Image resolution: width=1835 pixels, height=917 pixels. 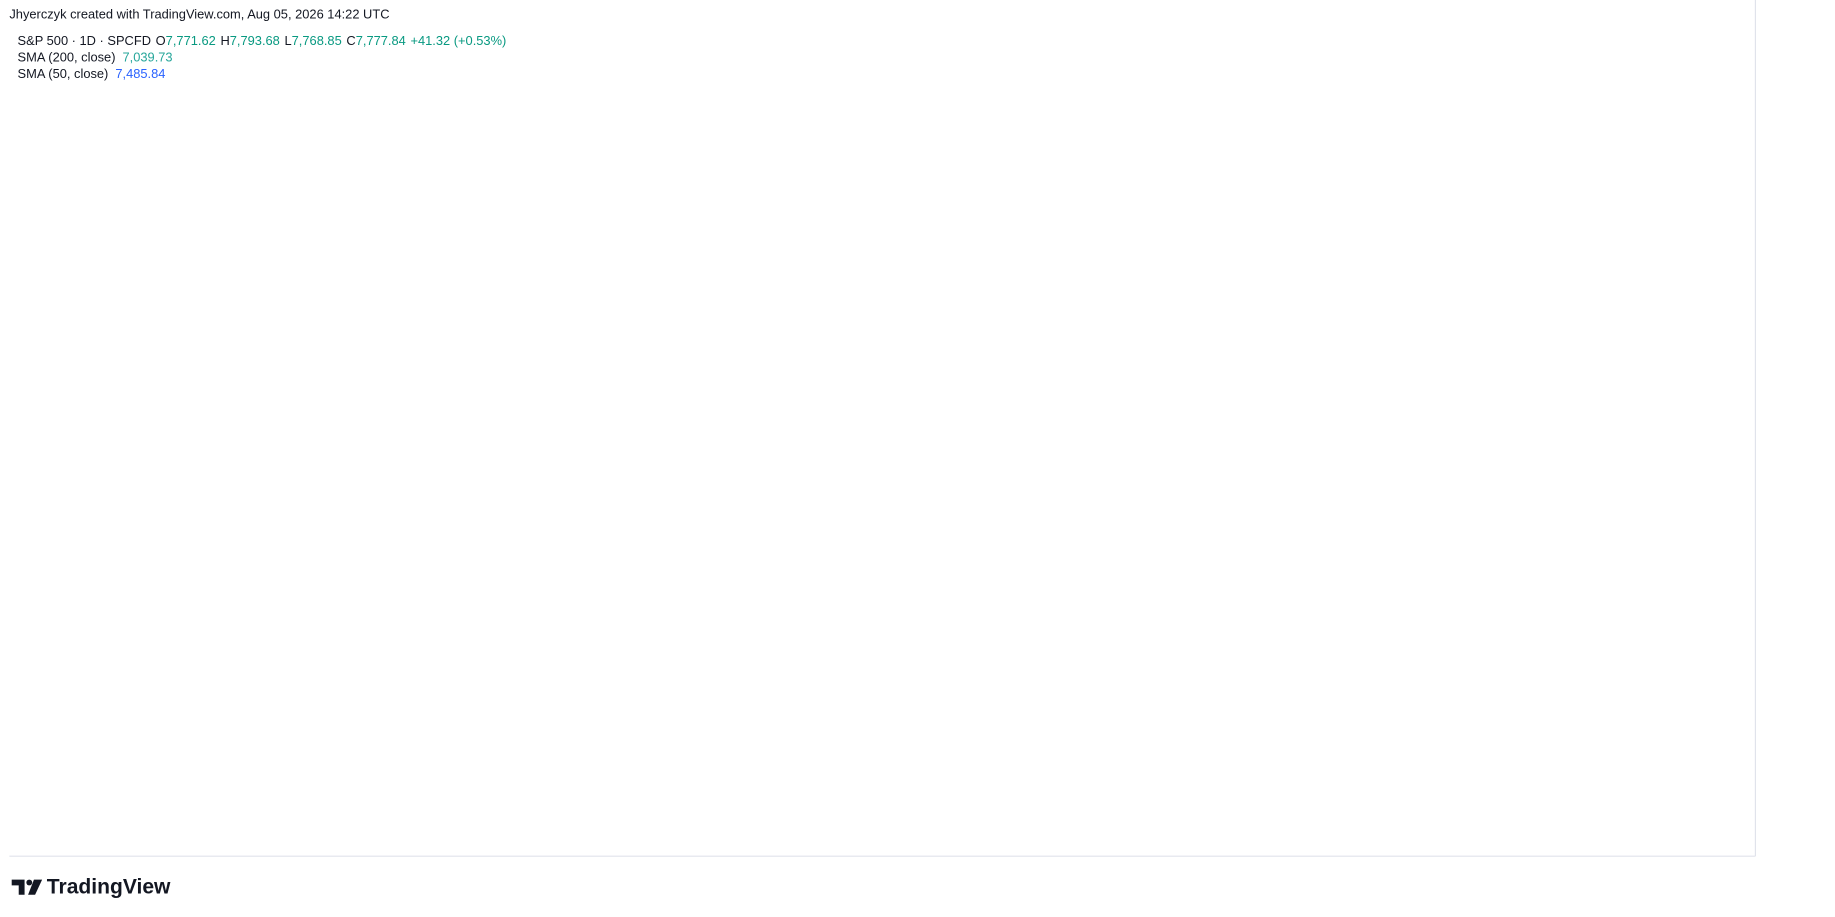 What do you see at coordinates (84, 41) in the screenshot?
I see `symbol: S&P 500 · 1D · SPCFD` at bounding box center [84, 41].